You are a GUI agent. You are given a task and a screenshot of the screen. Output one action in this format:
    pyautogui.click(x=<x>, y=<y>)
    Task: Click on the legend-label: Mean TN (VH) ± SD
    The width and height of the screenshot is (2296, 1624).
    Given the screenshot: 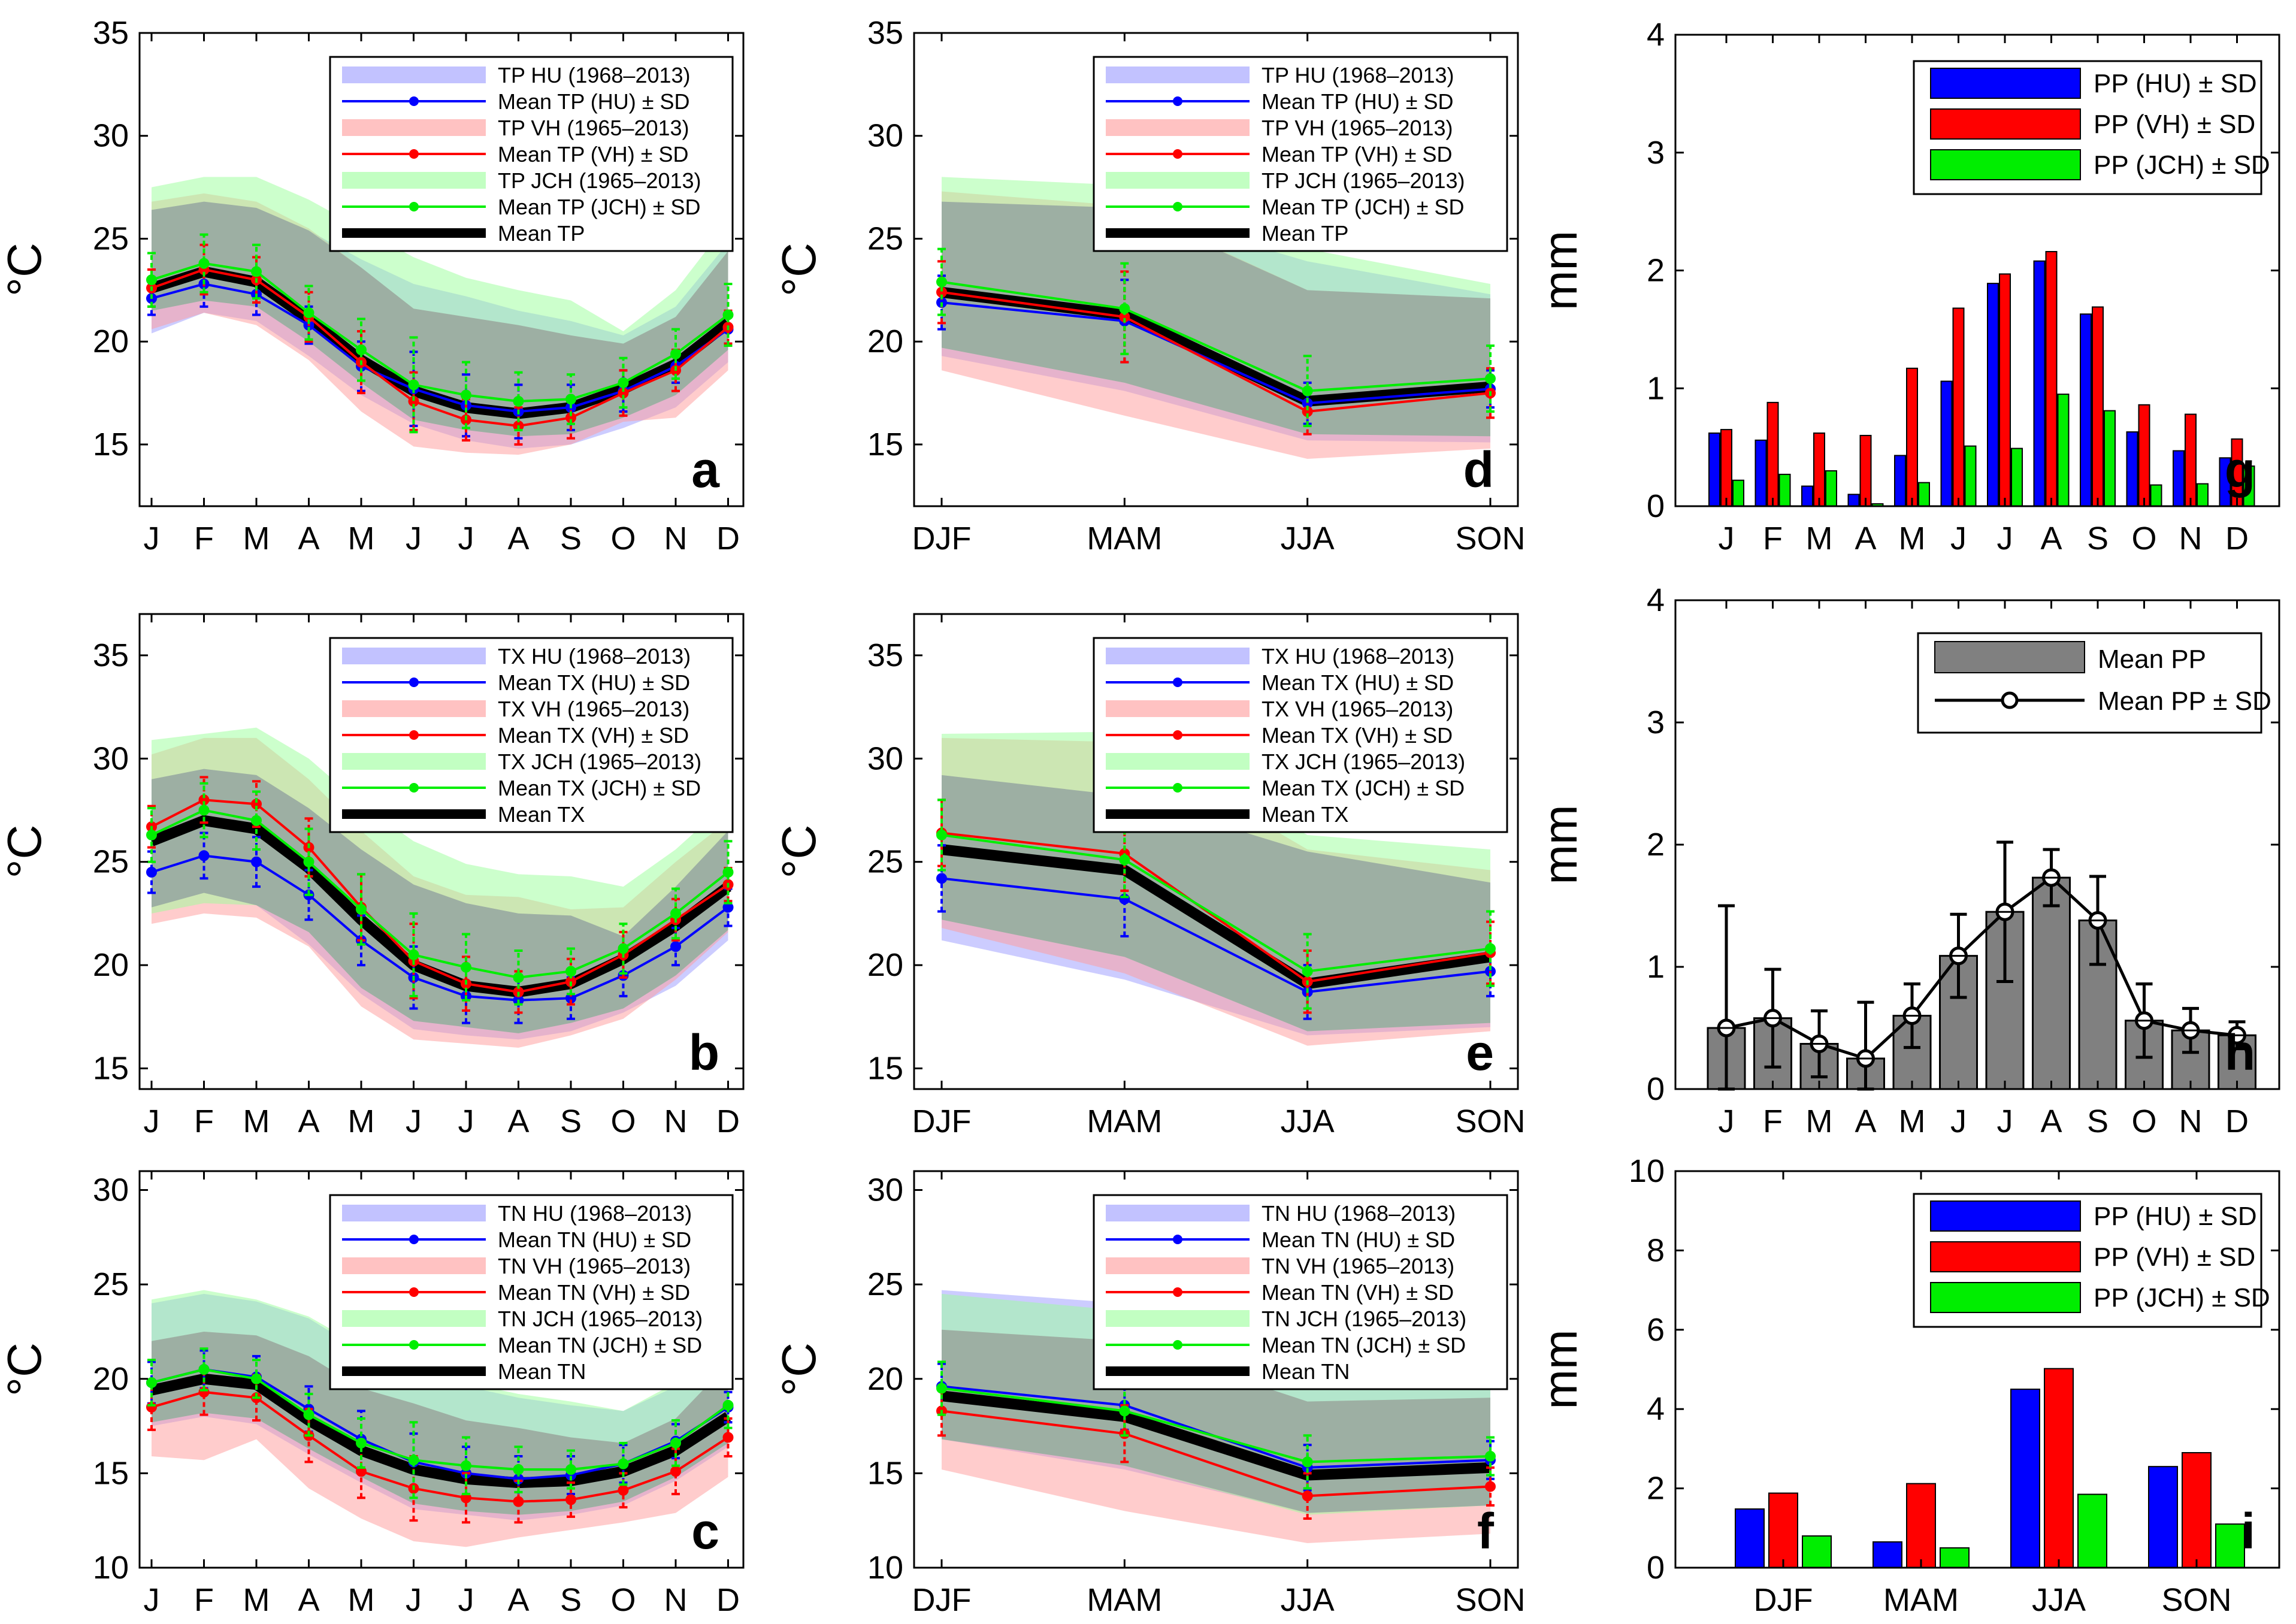 What is the action you would take?
    pyautogui.click(x=594, y=1293)
    